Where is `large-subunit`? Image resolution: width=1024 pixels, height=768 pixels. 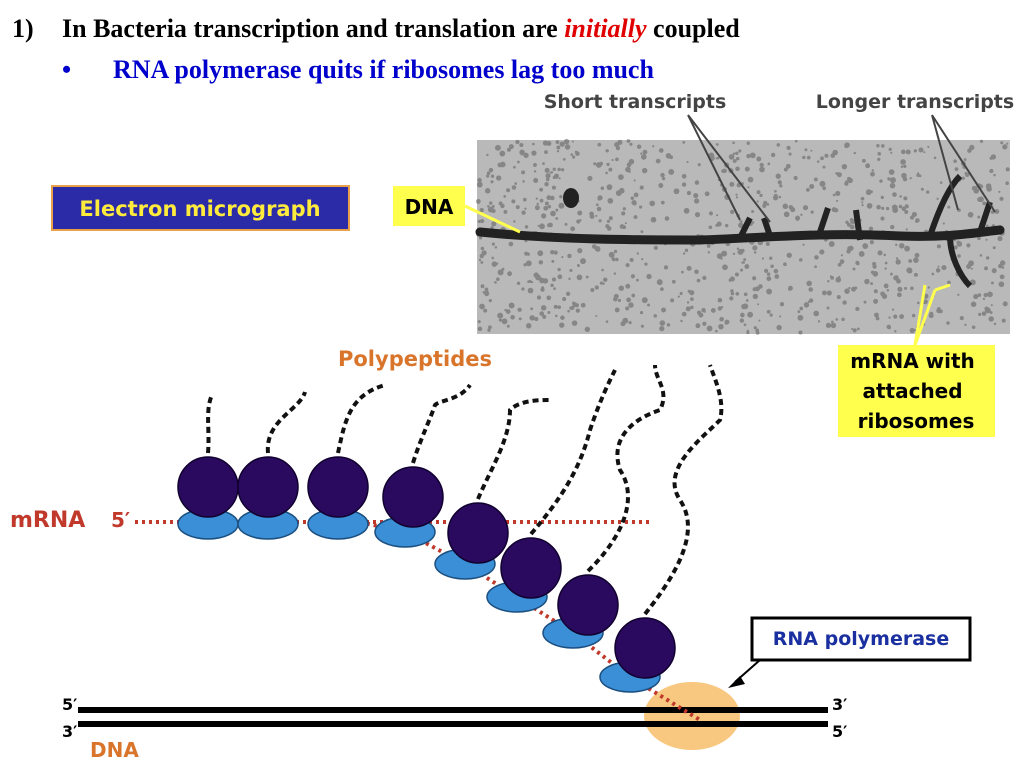 large-subunit is located at coordinates (531, 568).